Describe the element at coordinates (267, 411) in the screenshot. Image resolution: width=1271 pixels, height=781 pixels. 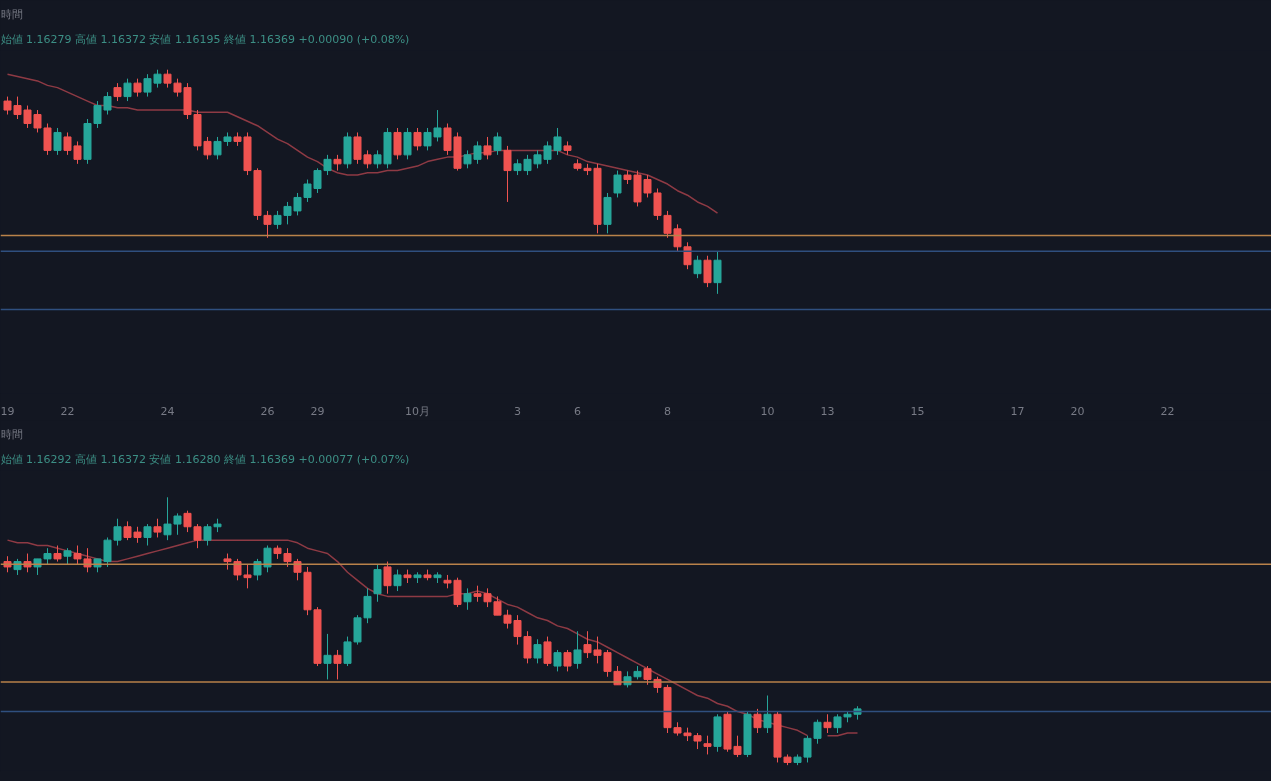
I see `x-tick-label: 26` at that location.